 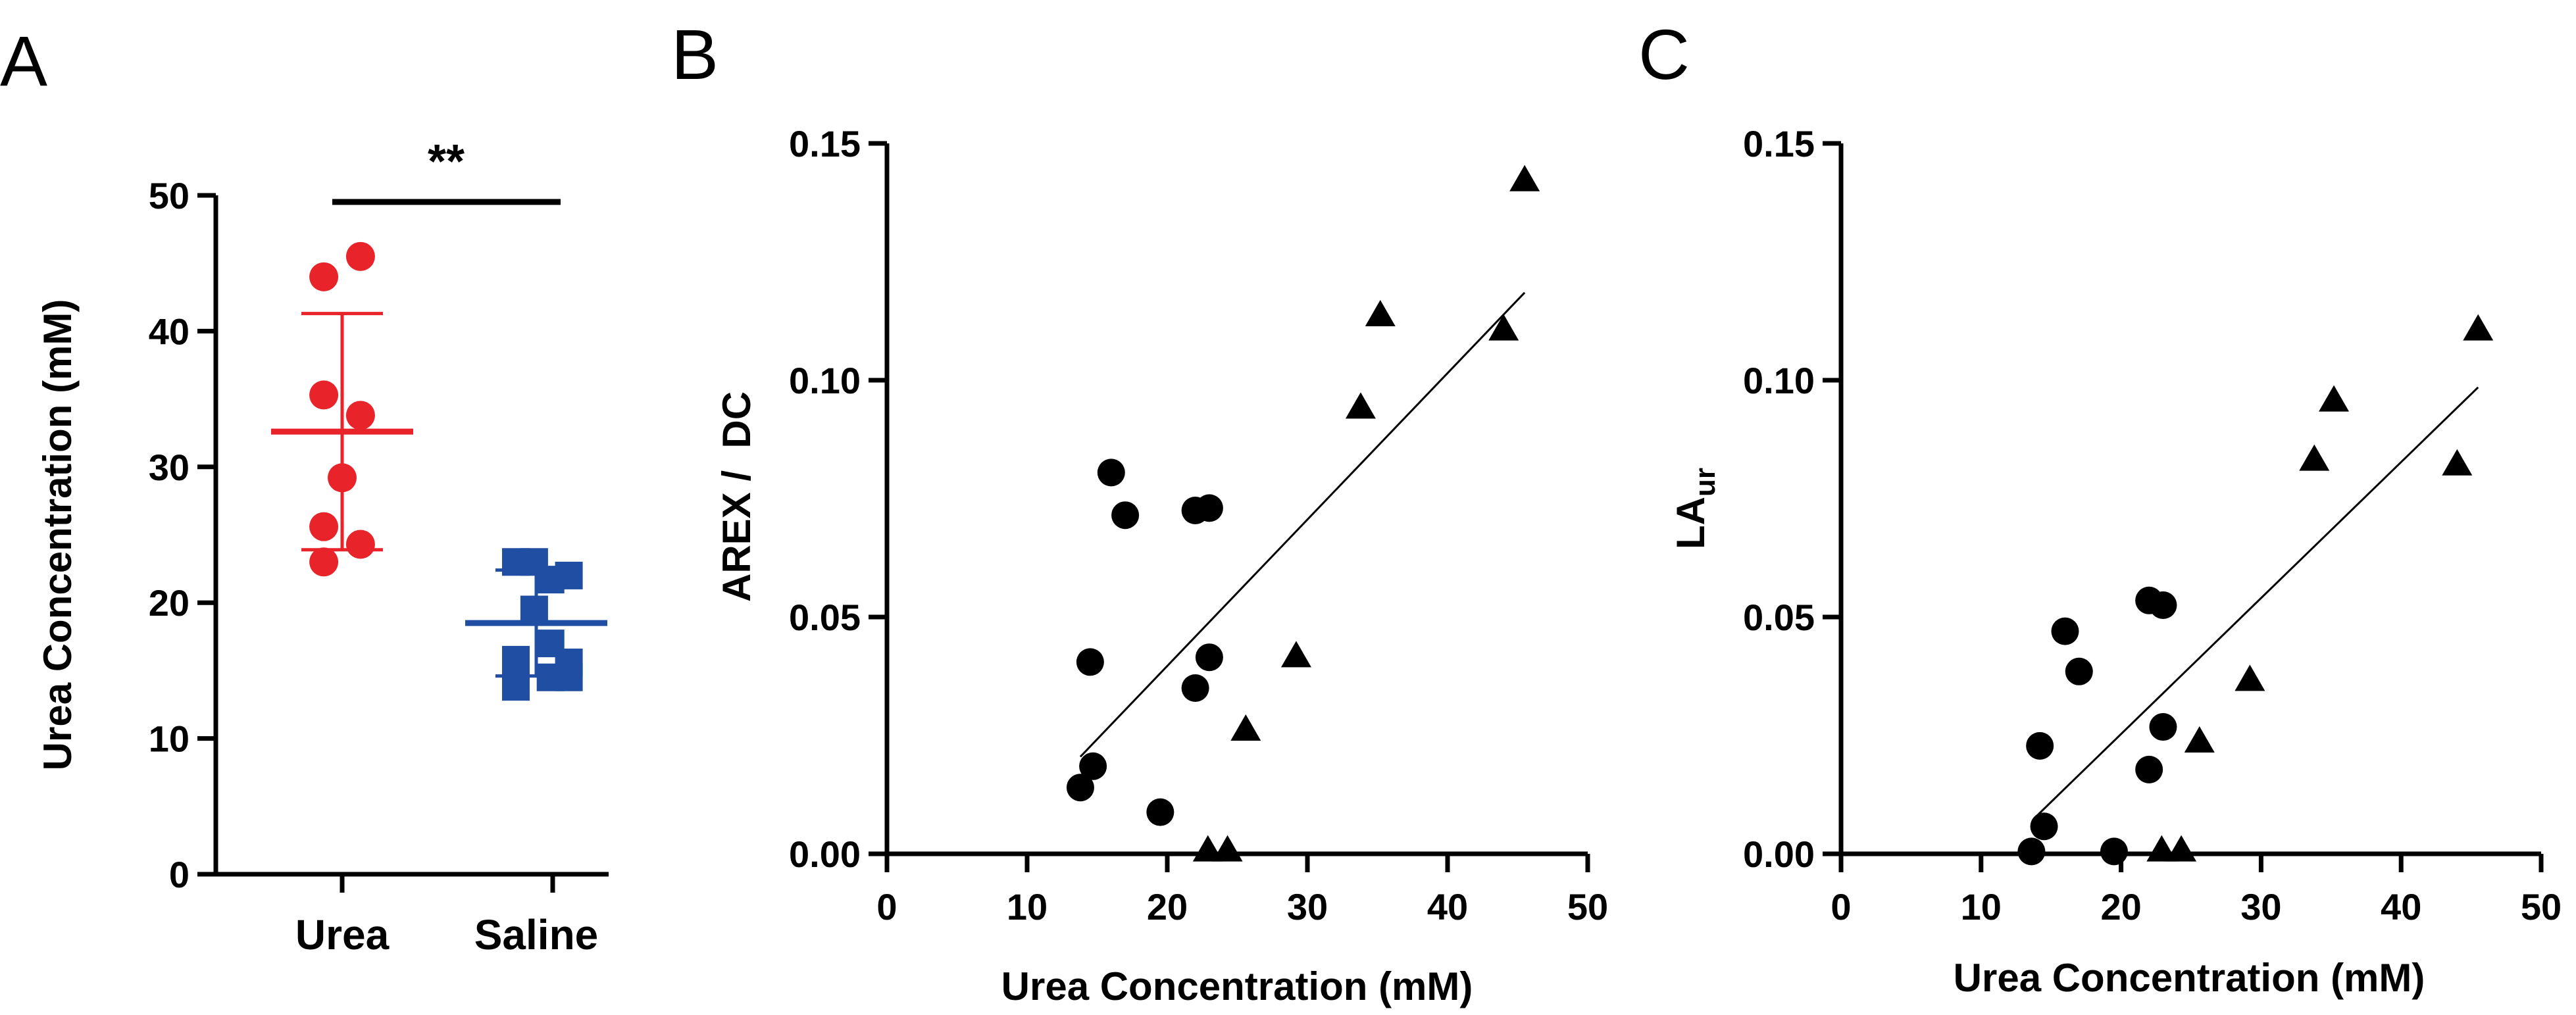 I want to click on panel-a-axes, so click(x=411, y=544).